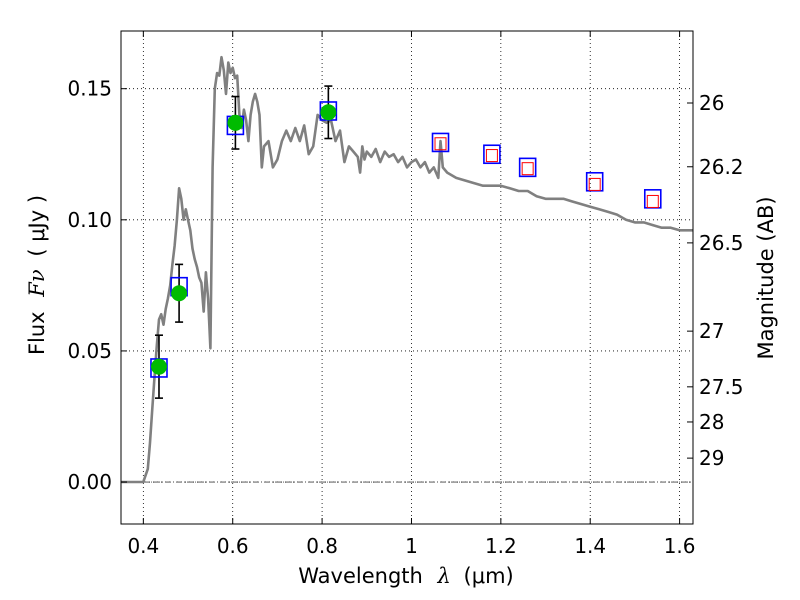  What do you see at coordinates (501, 546) in the screenshot?
I see `x-tick-label: 1.2` at bounding box center [501, 546].